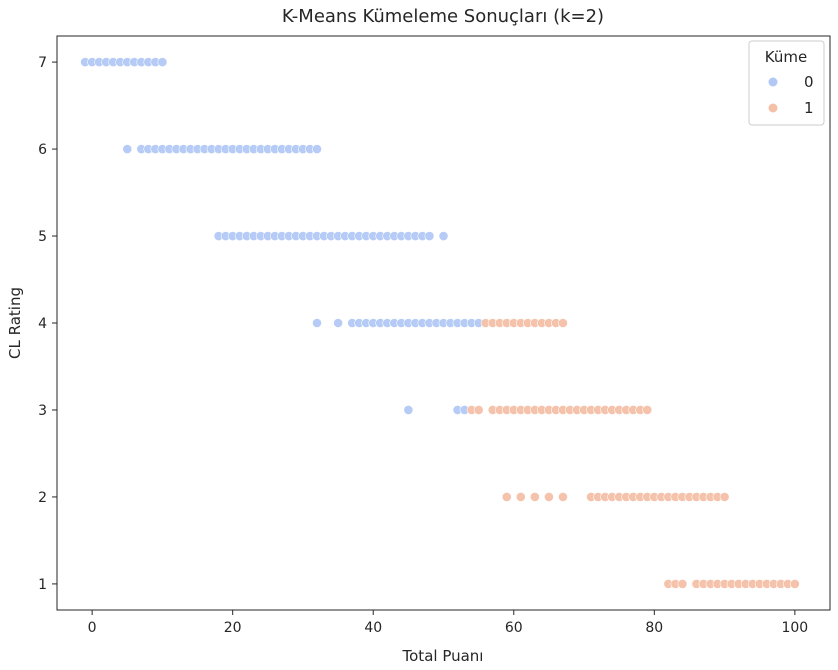 The width and height of the screenshot is (838, 670). I want to click on x-tick-label: 40, so click(373, 628).